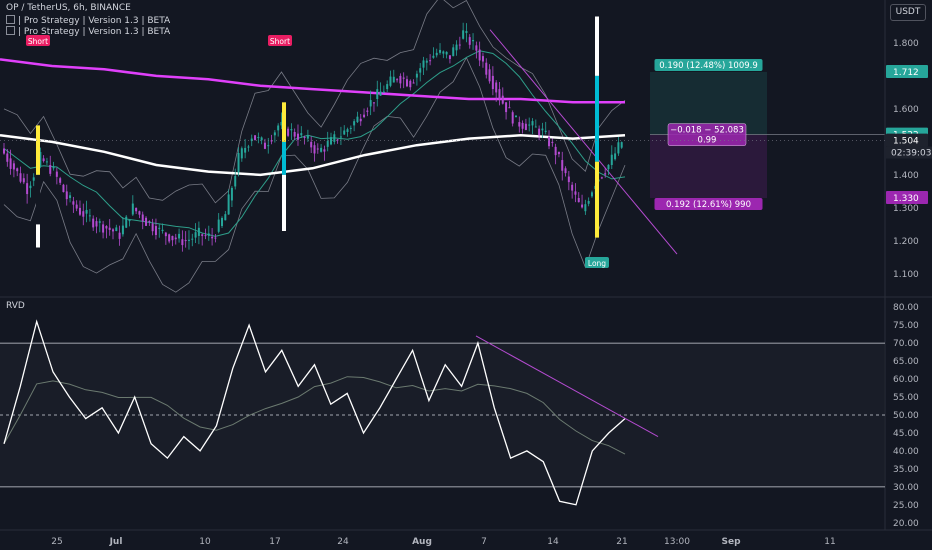 This screenshot has height=550, width=932. What do you see at coordinates (708, 66) in the screenshot?
I see `target-label: 0.190 (12.48%) 1009.9` at bounding box center [708, 66].